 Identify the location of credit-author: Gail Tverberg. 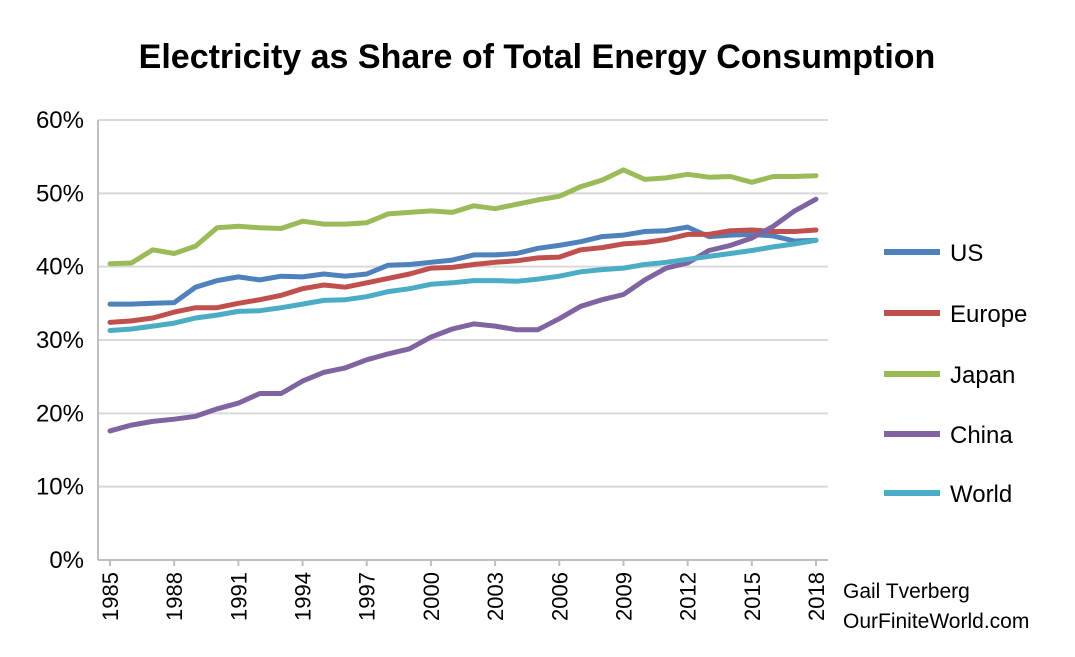
(906, 591).